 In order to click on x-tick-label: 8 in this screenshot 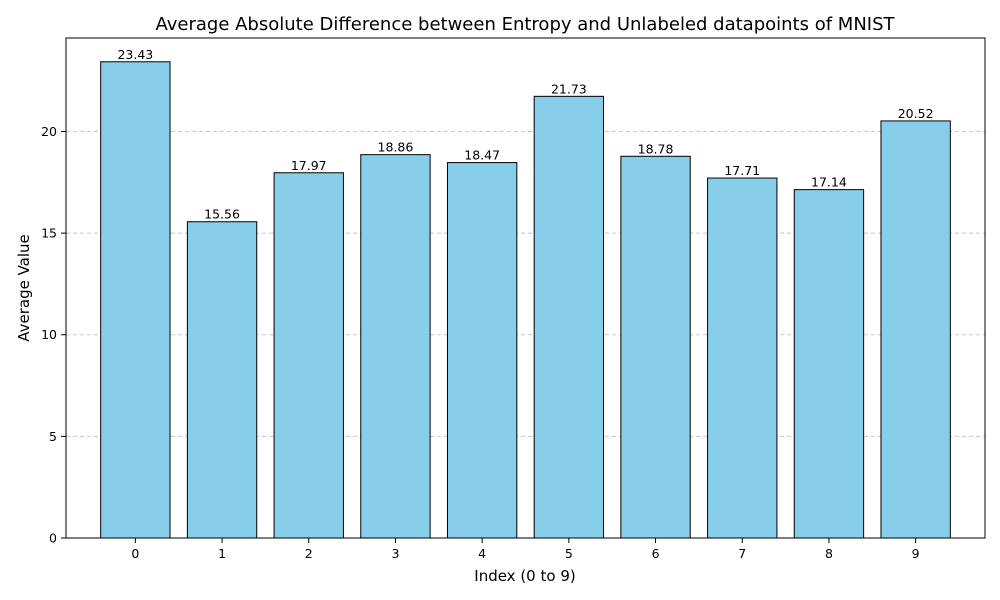, I will do `click(829, 553)`.